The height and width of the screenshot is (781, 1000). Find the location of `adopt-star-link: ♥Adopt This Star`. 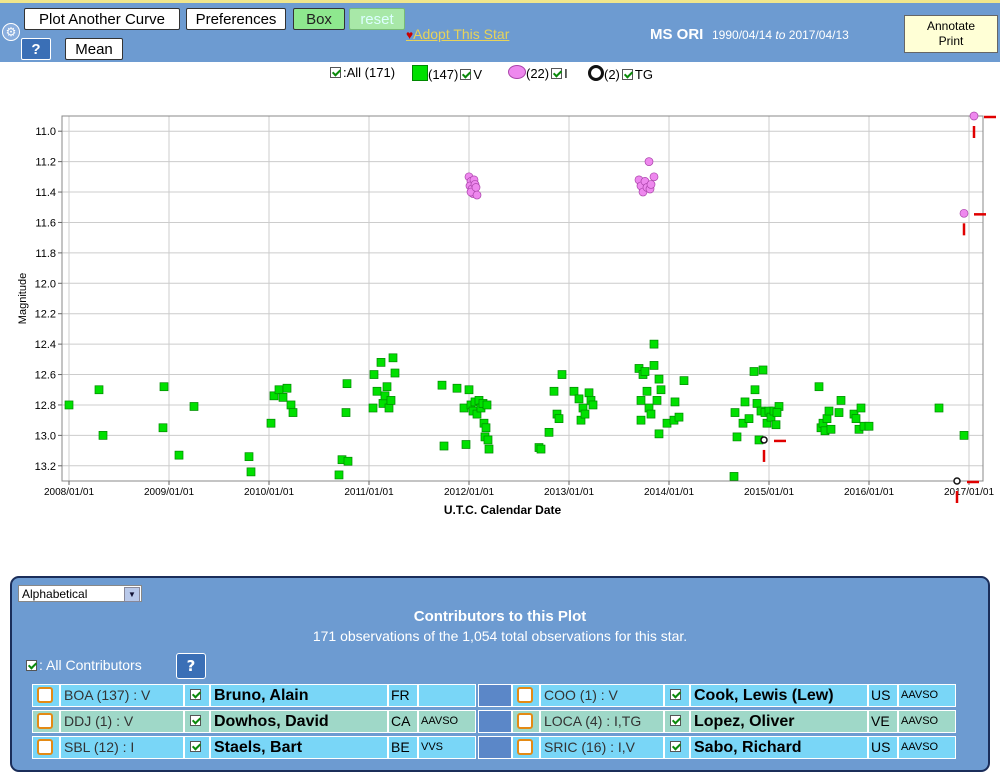

adopt-star-link: ♥Adopt This Star is located at coordinates (457, 34).